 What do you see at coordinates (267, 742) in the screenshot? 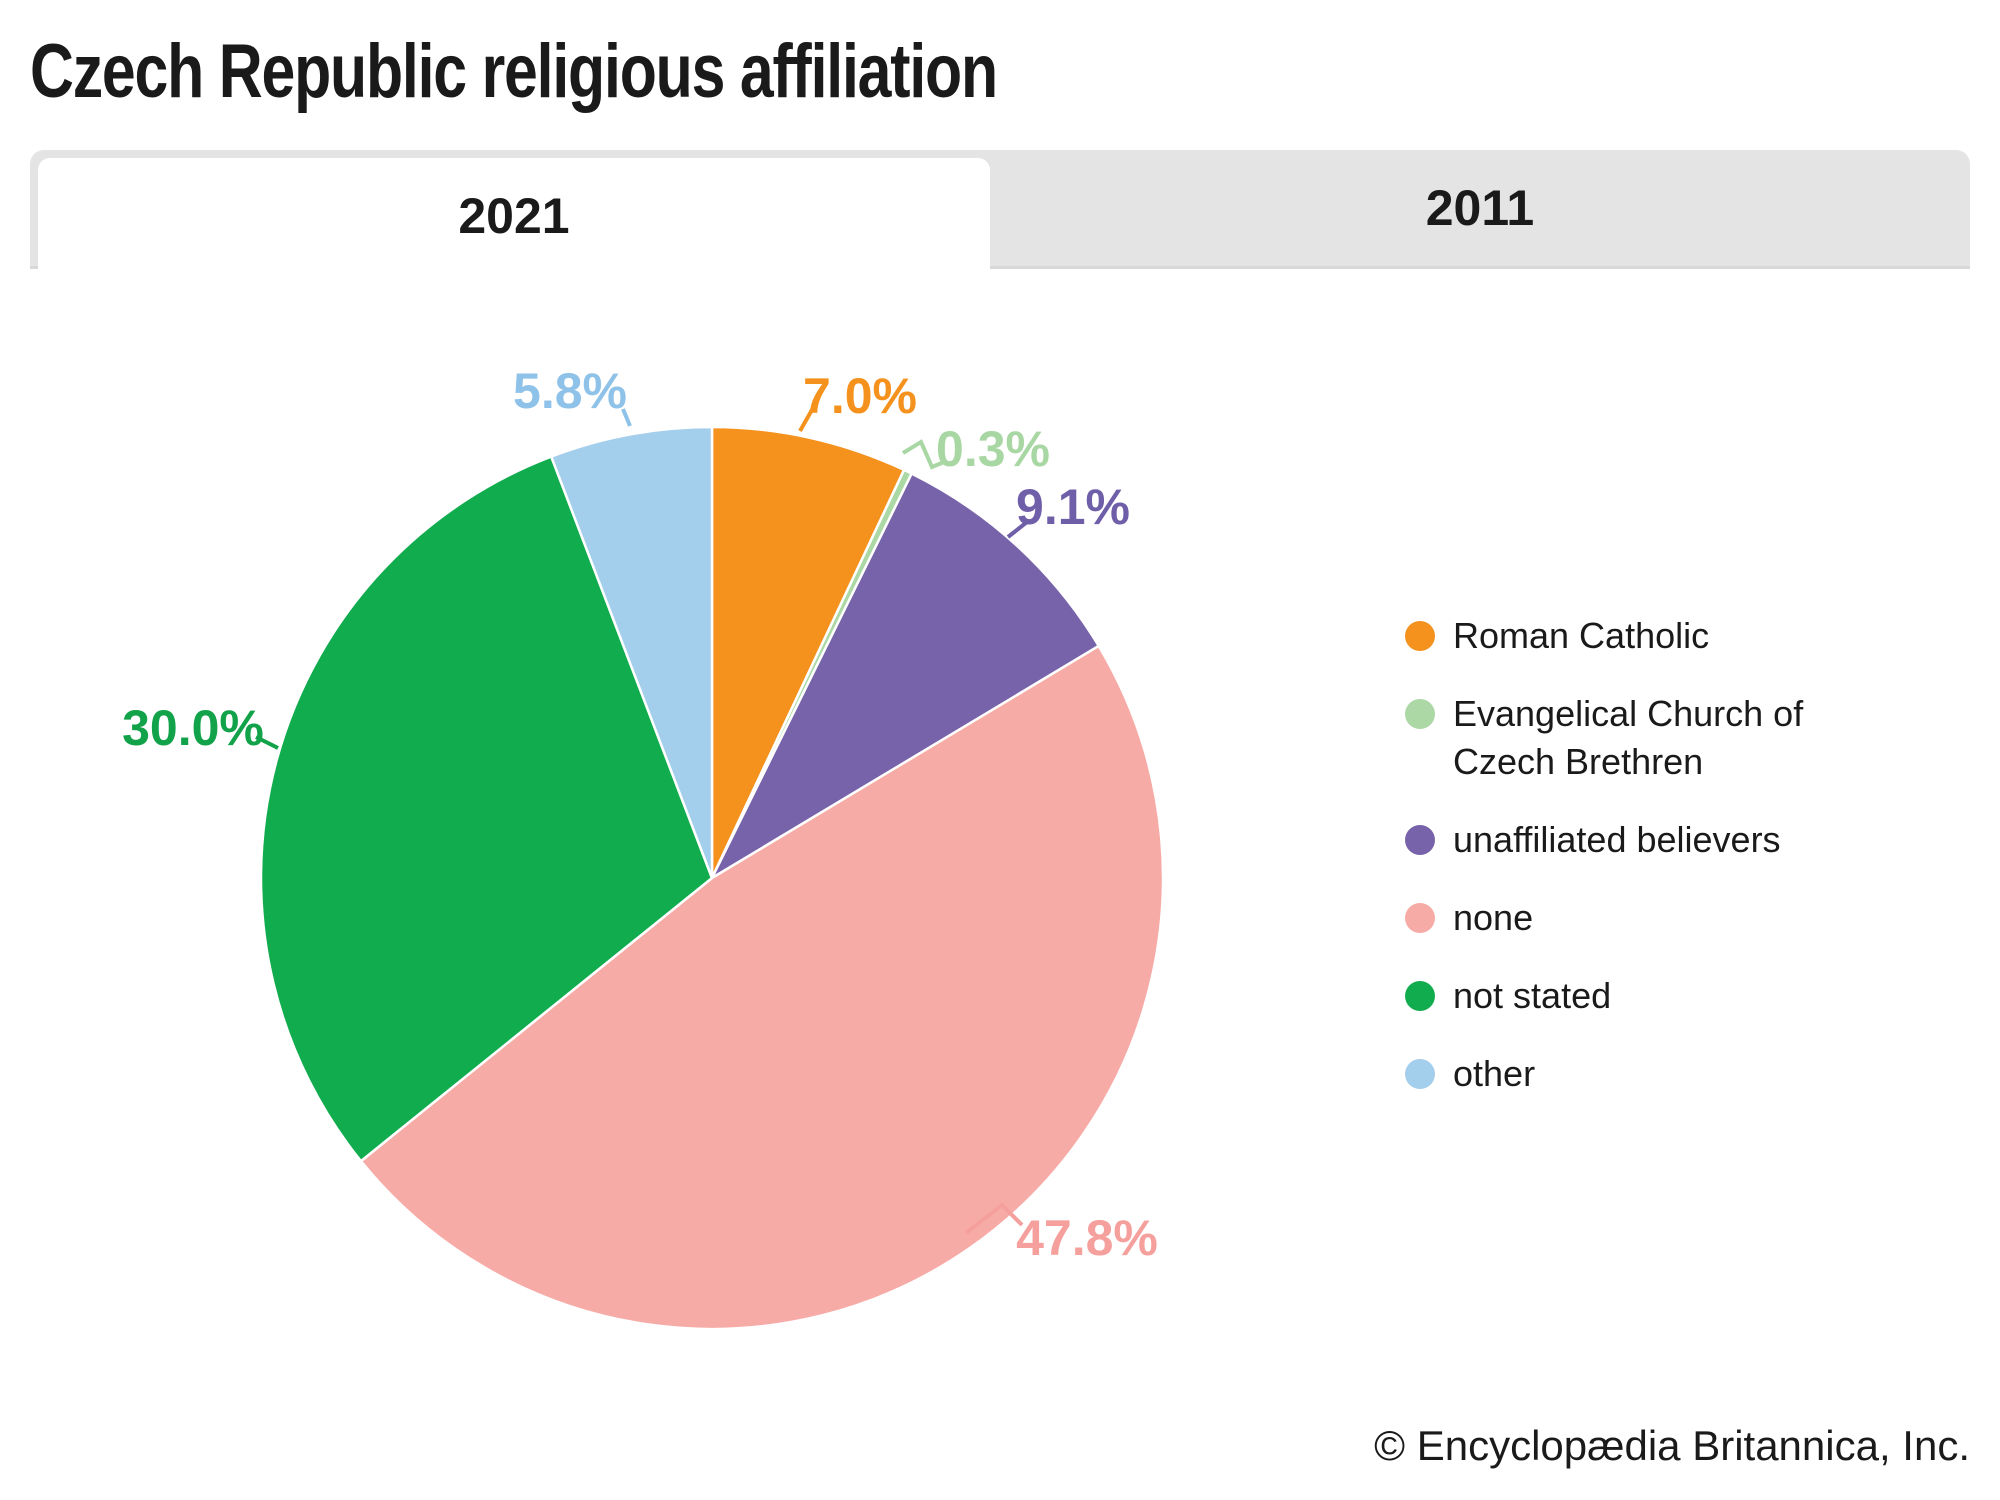
I see `leader-line-not-stated` at bounding box center [267, 742].